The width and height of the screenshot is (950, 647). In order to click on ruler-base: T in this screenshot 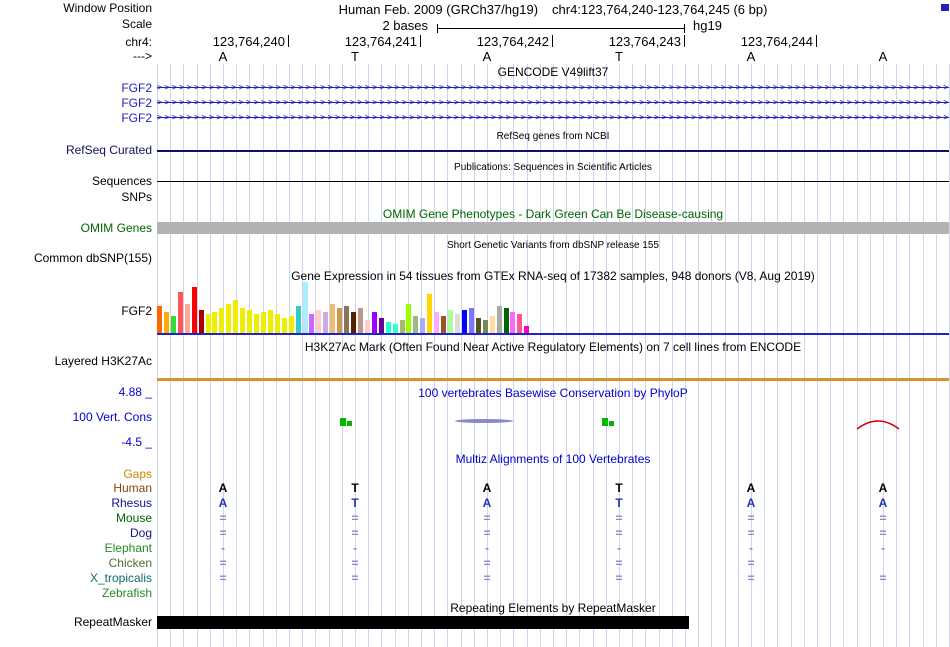, I will do `click(619, 56)`.